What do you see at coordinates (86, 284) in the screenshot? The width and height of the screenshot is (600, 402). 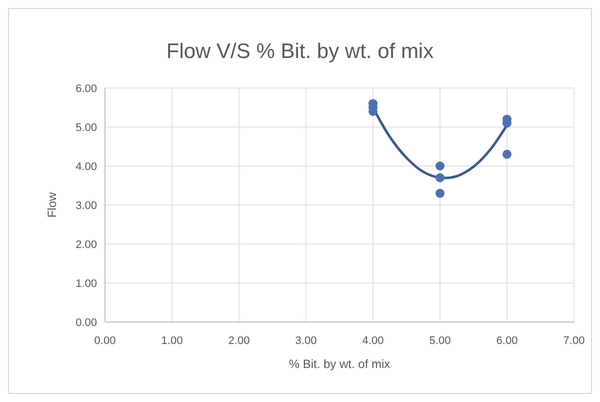 I see `y-tick-label: 1.00` at bounding box center [86, 284].